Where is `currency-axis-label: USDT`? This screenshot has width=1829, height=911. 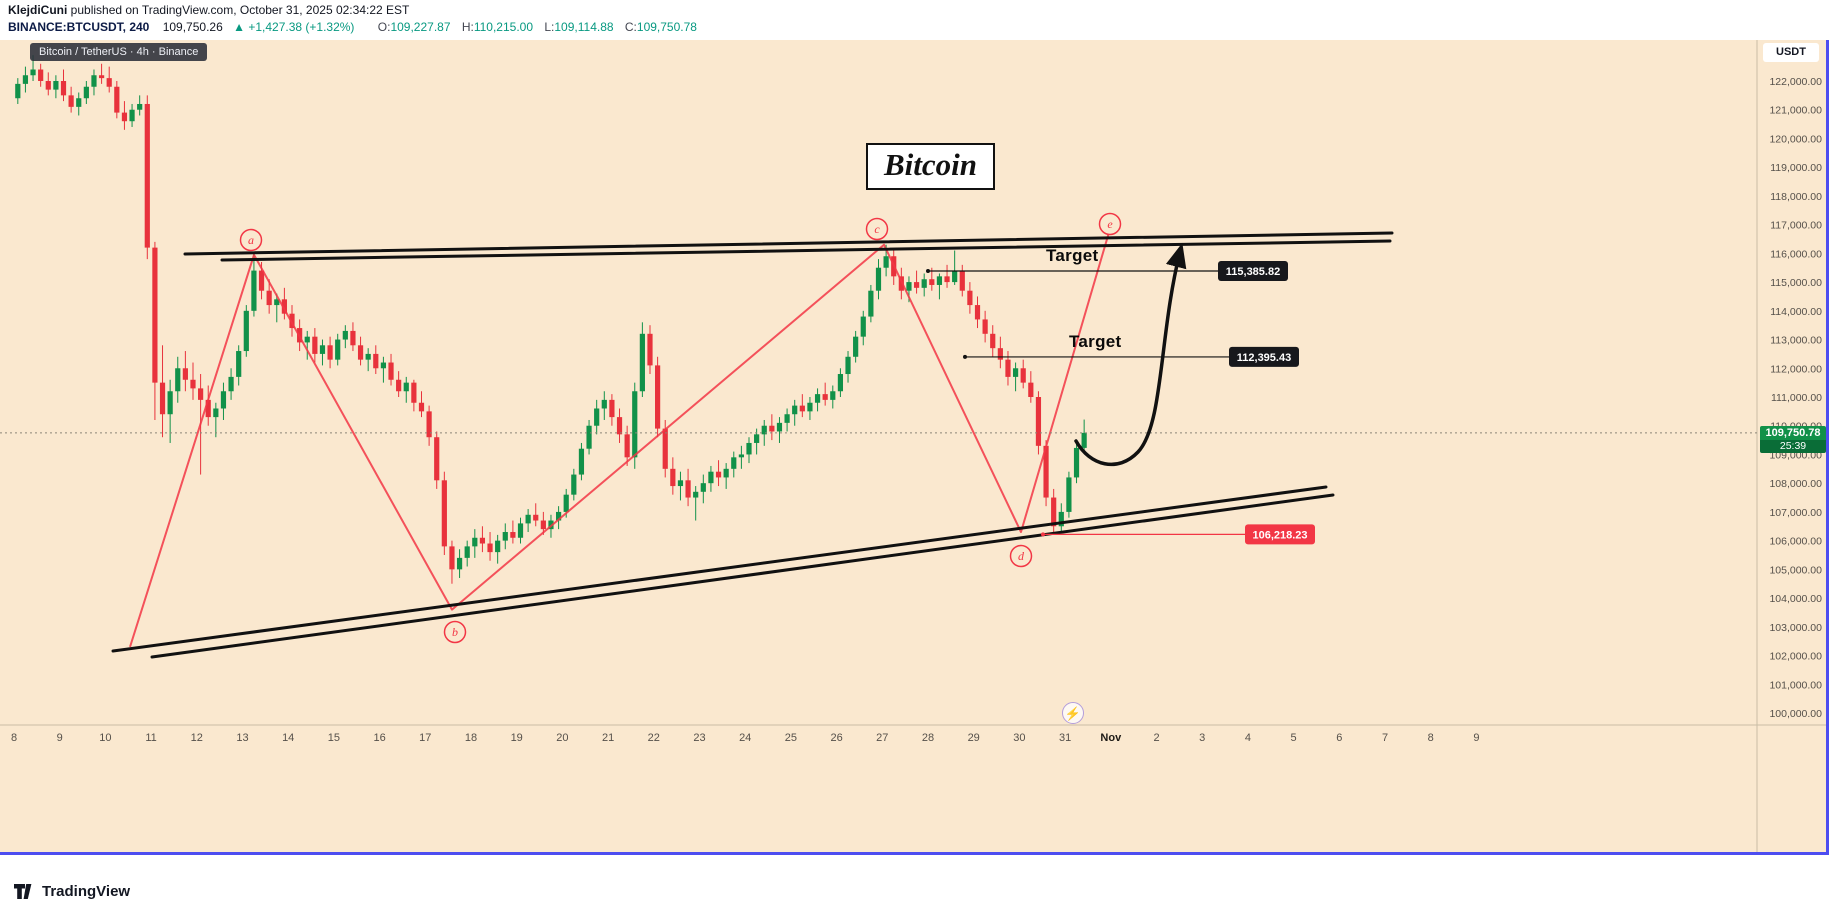
currency-axis-label: USDT is located at coordinates (1791, 52).